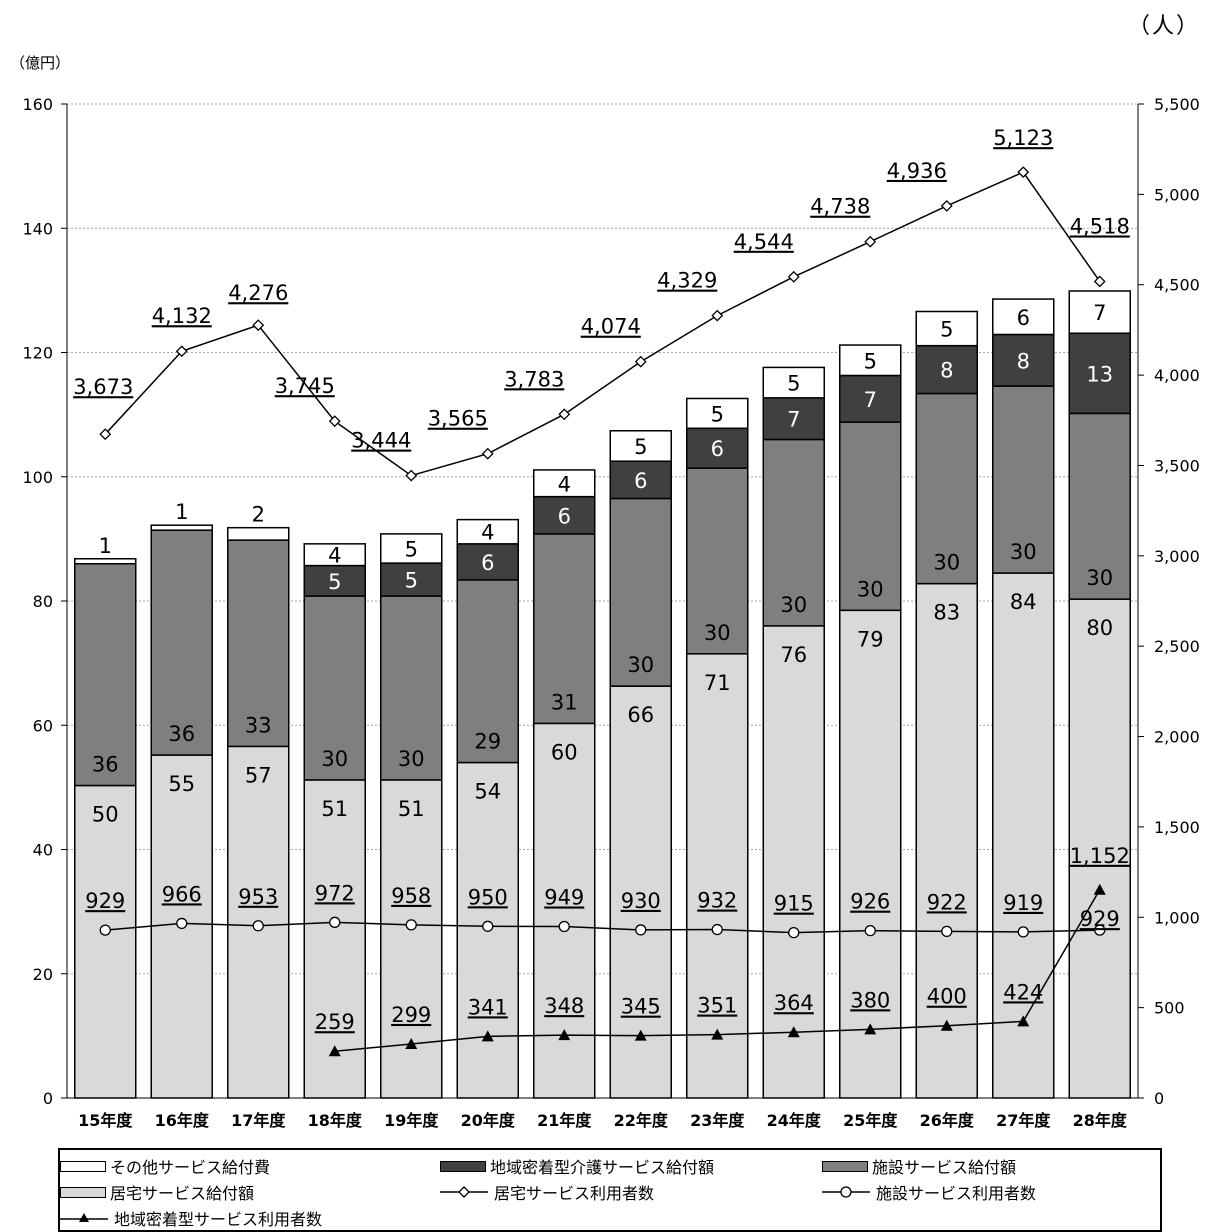  I want to click on bar-value-label: 7, so click(1099, 313).